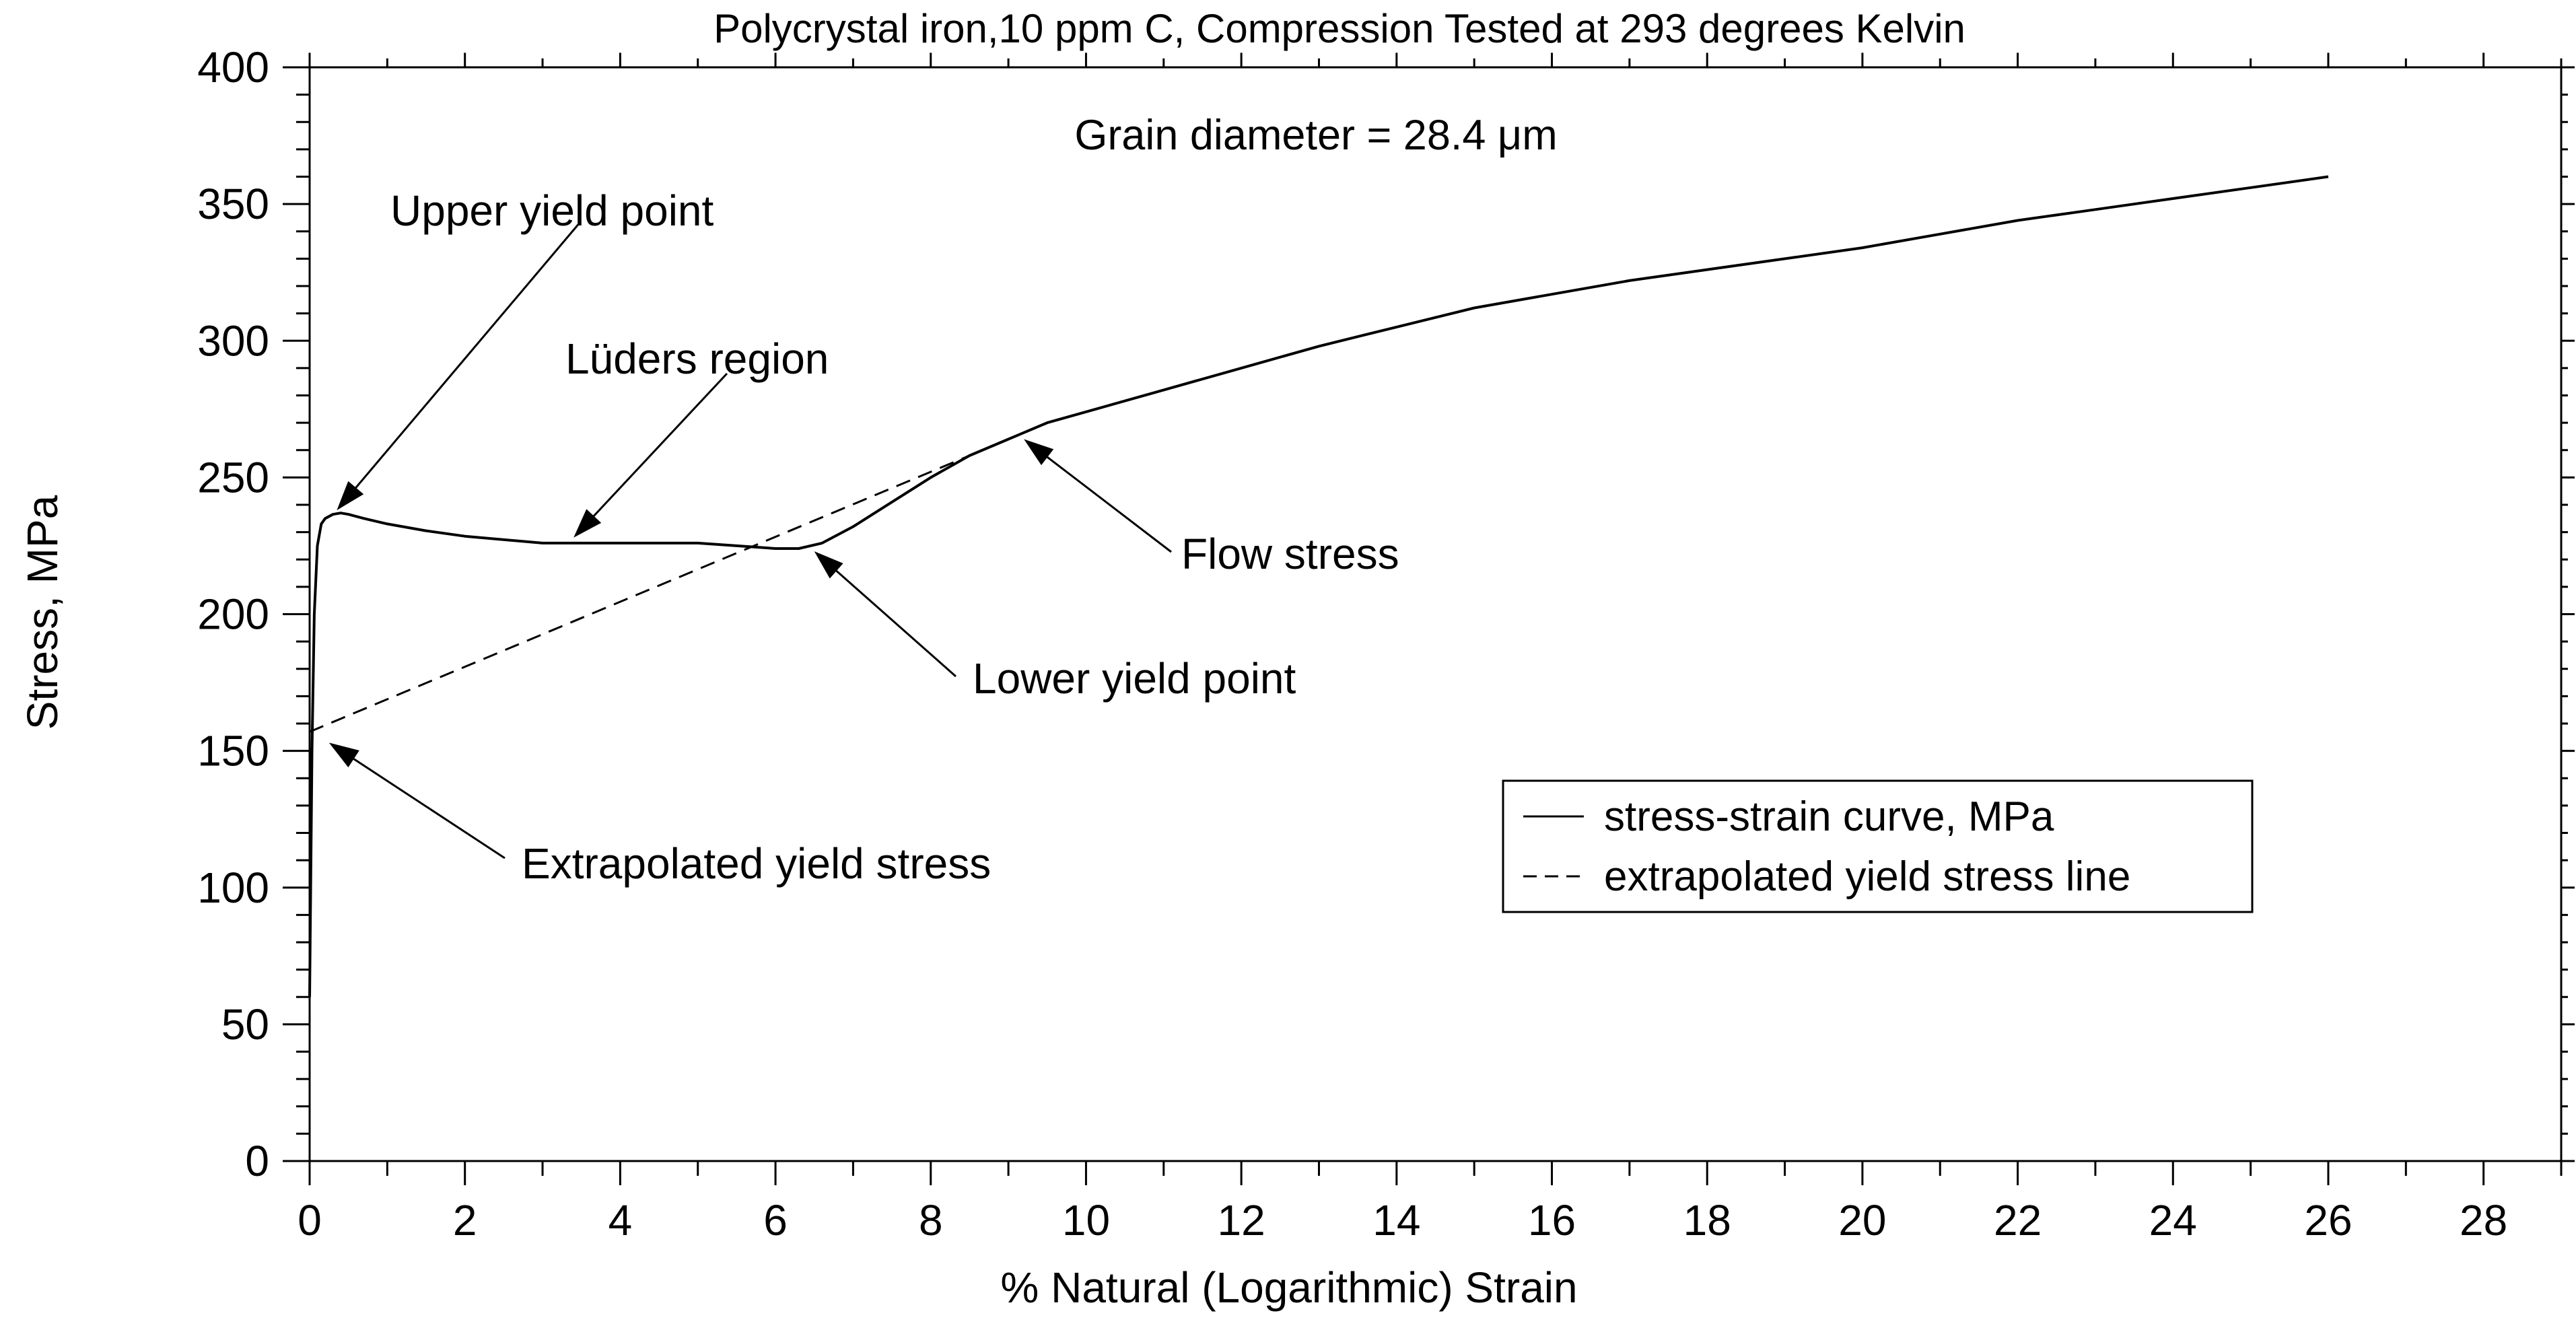  What do you see at coordinates (233, 888) in the screenshot?
I see `y-tick-label: 100` at bounding box center [233, 888].